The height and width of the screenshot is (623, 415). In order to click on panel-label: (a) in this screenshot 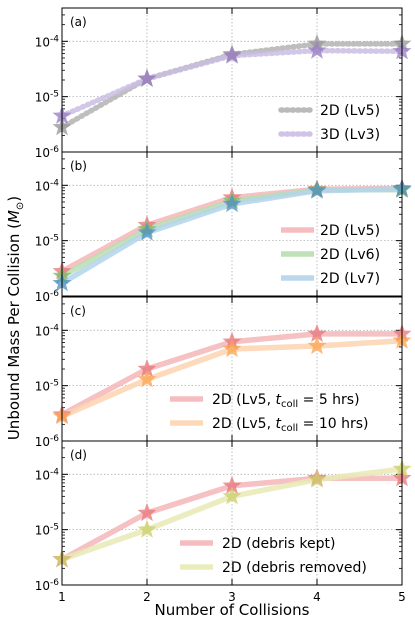, I will do `click(78, 22)`.